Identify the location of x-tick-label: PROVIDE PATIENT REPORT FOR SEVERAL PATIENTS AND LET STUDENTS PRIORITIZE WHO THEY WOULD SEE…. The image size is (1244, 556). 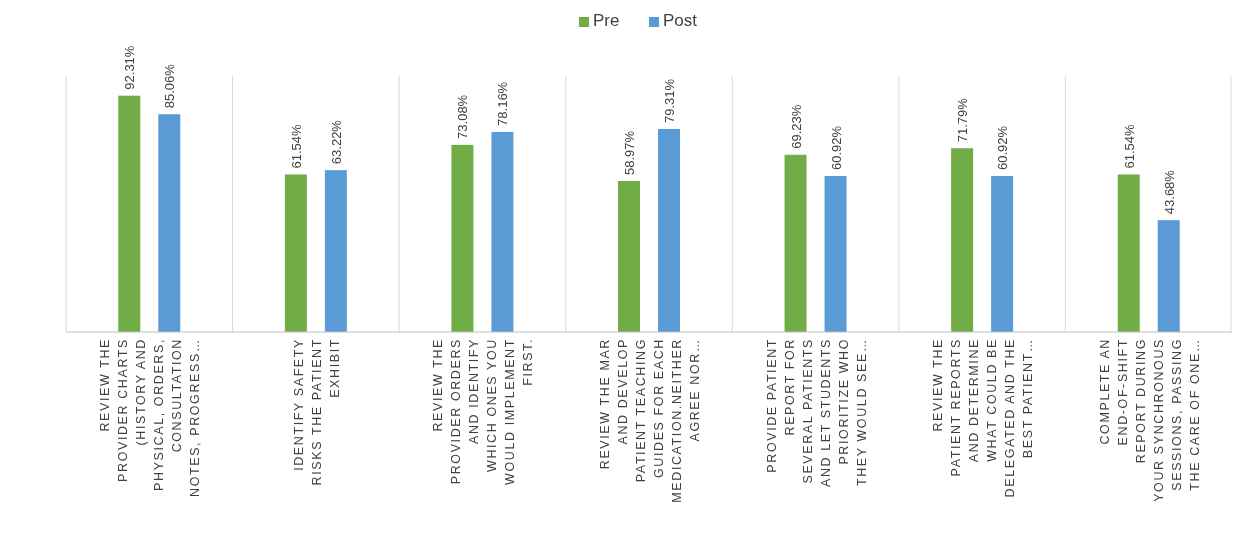
(816, 413).